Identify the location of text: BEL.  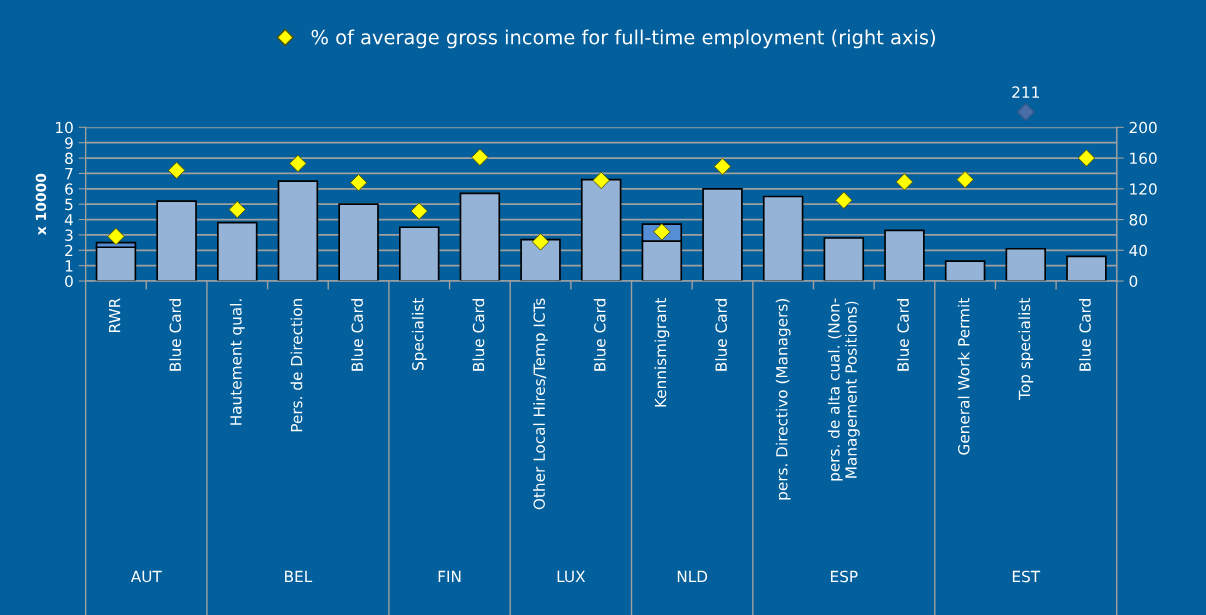
(299, 576).